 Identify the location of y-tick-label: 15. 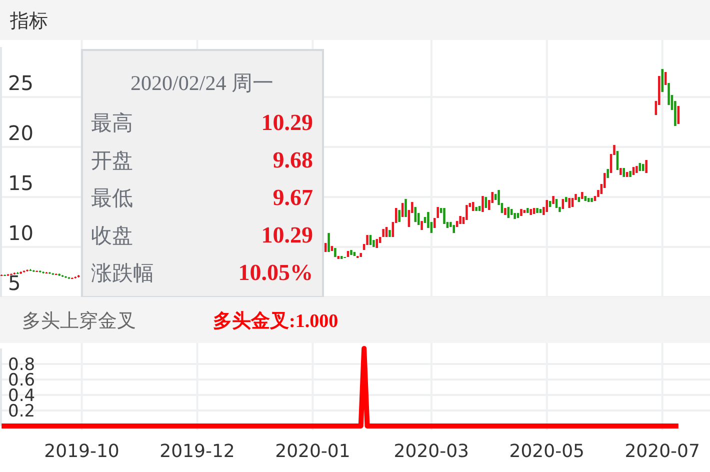
(21, 183).